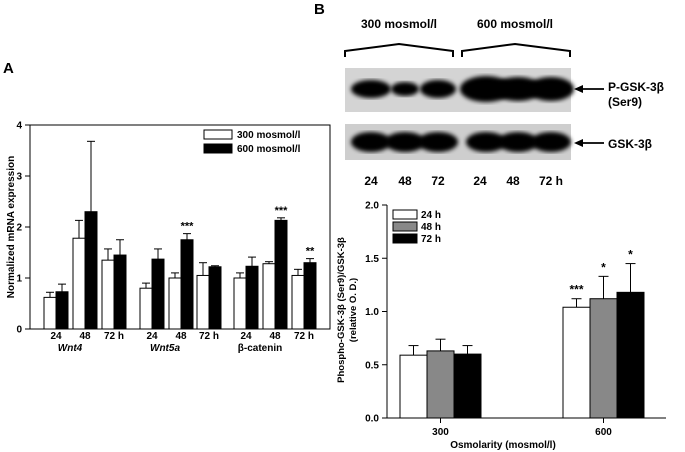  What do you see at coordinates (576, 290) in the screenshot?
I see `significance-600-24-h: ***` at bounding box center [576, 290].